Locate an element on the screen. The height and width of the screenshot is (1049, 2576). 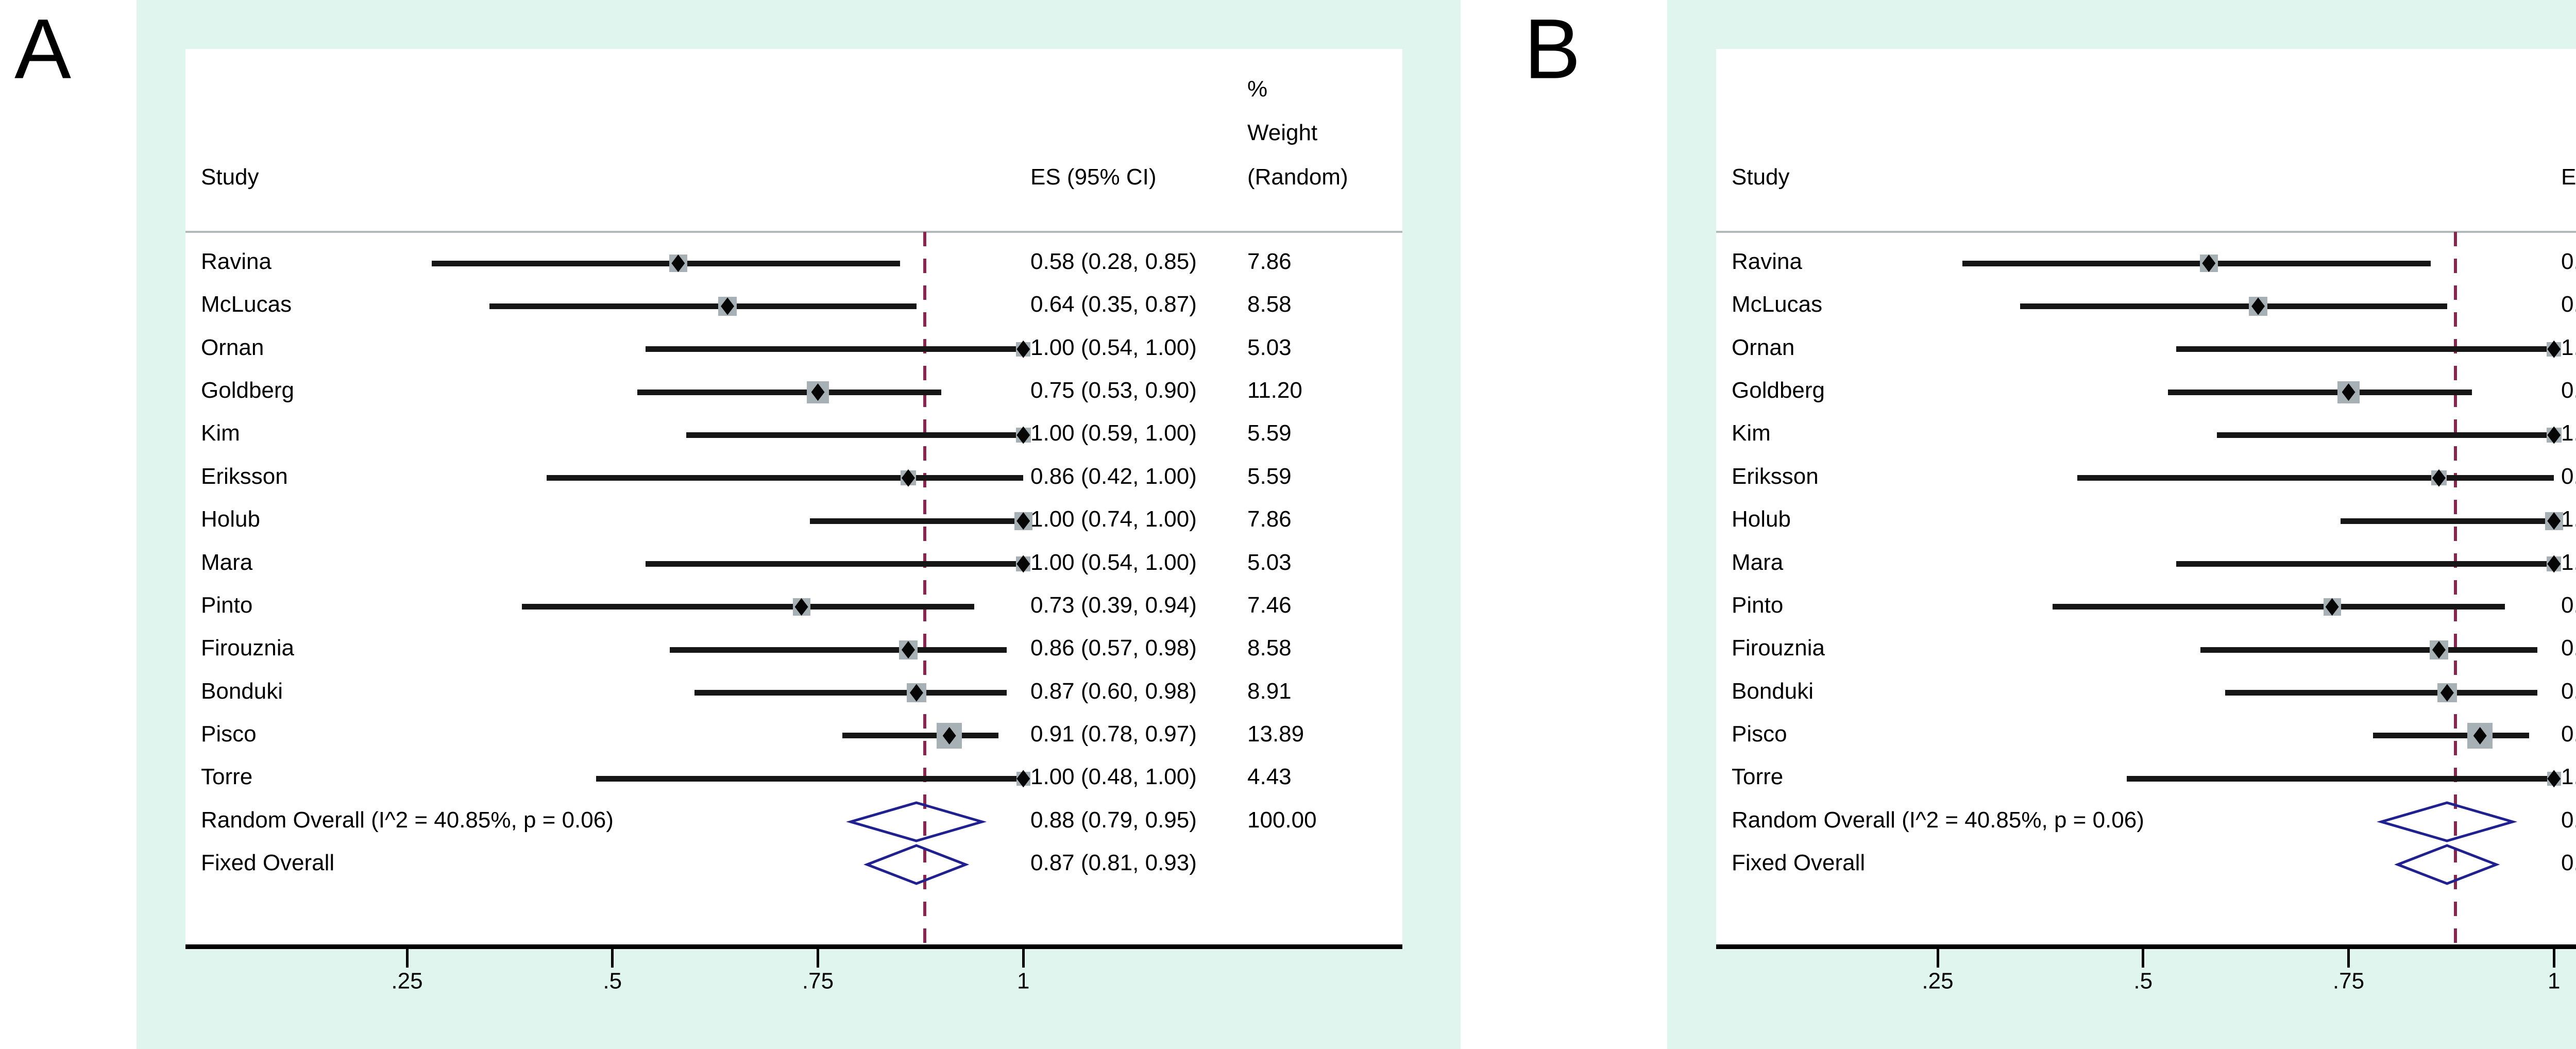
es-value: 0.86 (0.42, 1.00) is located at coordinates (2568, 476).